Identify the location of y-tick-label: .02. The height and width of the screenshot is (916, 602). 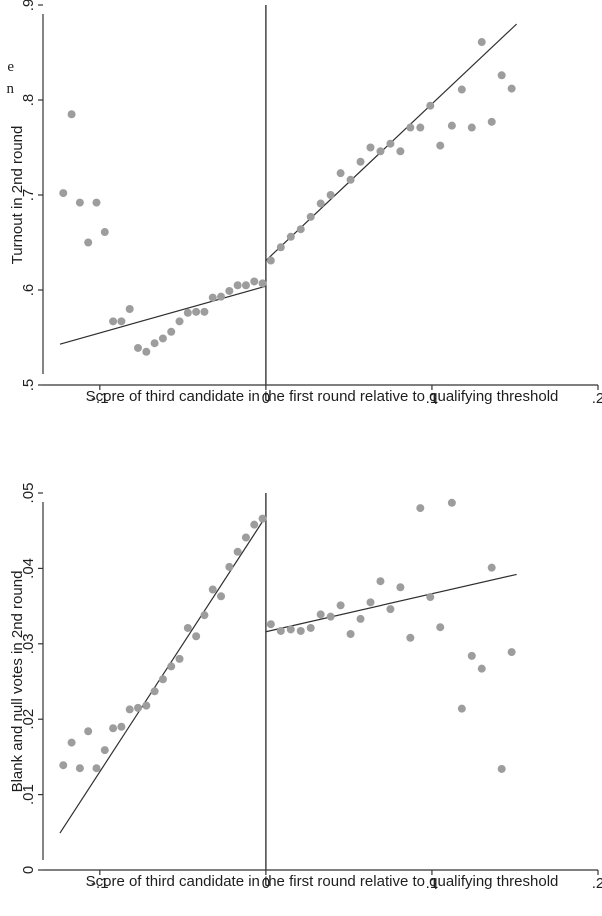
(28, 719).